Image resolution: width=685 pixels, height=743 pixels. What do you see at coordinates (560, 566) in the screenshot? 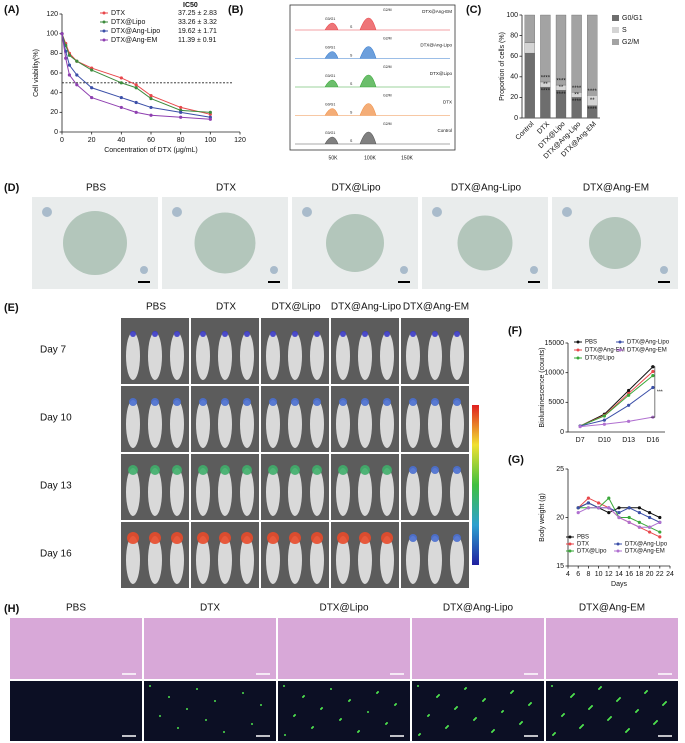
I see `y-tick-label: 15` at bounding box center [560, 566].